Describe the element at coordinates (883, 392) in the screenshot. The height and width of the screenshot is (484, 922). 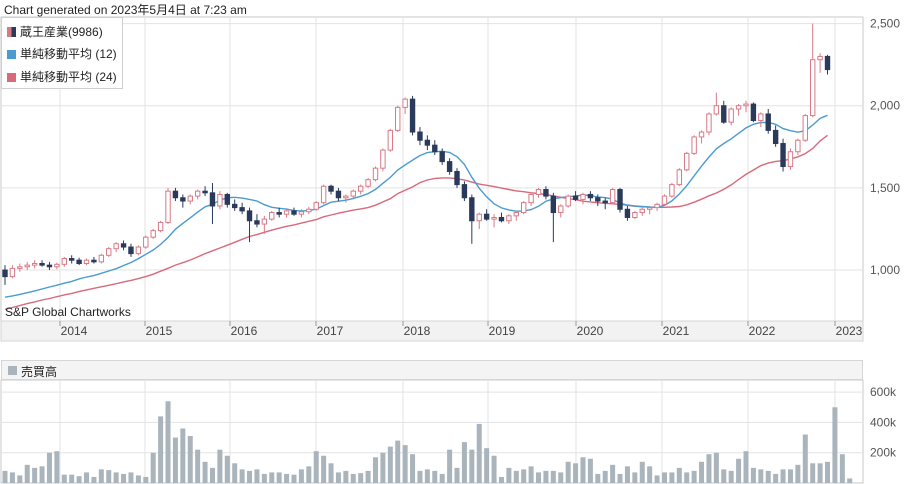
I see `volume-tick-label: 600k` at that location.